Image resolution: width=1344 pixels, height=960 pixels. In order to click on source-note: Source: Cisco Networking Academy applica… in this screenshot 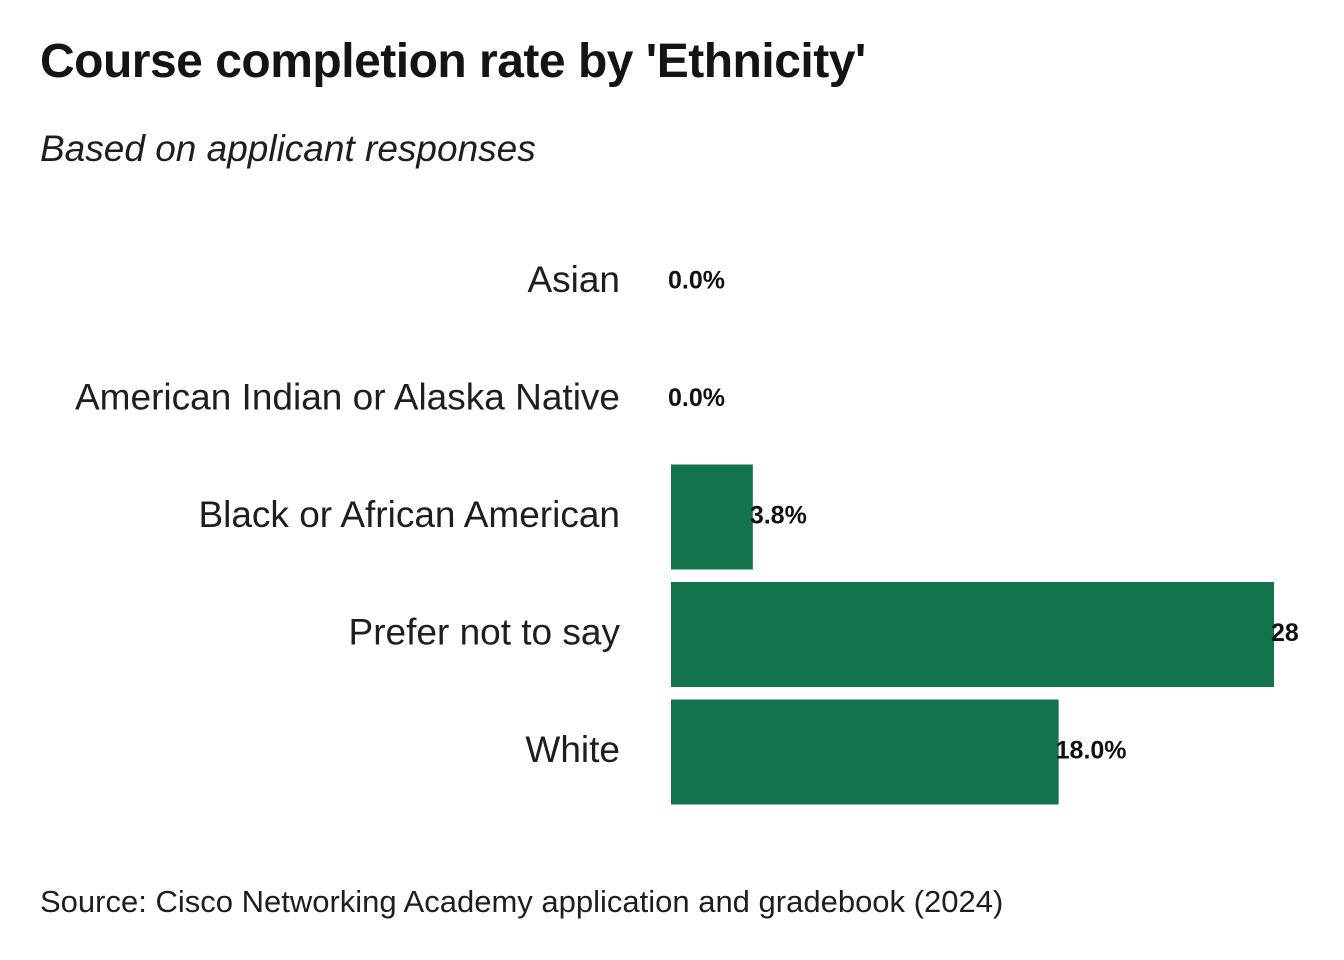, I will do `click(522, 901)`.